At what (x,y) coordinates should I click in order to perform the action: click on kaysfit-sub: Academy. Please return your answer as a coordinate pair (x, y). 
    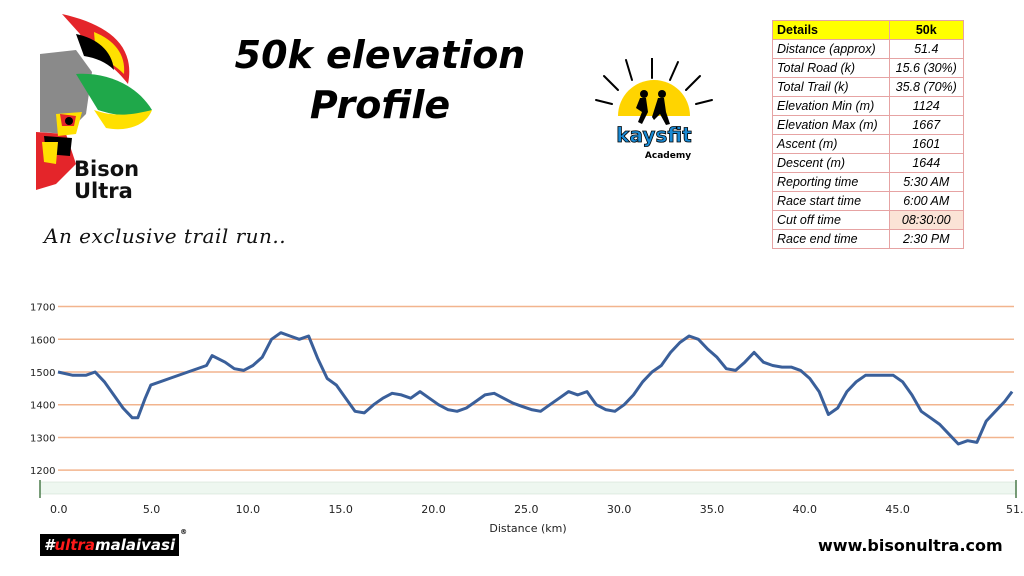
    Looking at the image, I should click on (668, 156).